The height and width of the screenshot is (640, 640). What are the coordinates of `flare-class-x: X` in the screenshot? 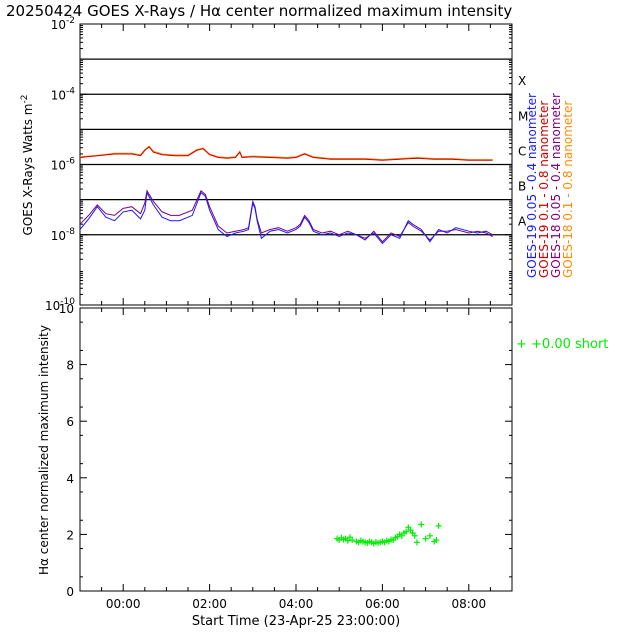 It's located at (522, 81).